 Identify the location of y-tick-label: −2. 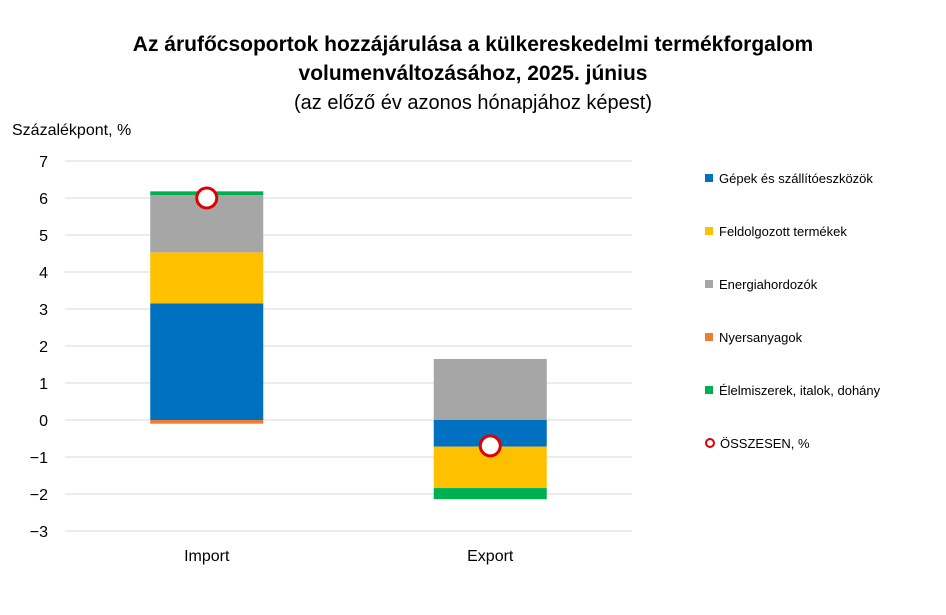
(39, 495).